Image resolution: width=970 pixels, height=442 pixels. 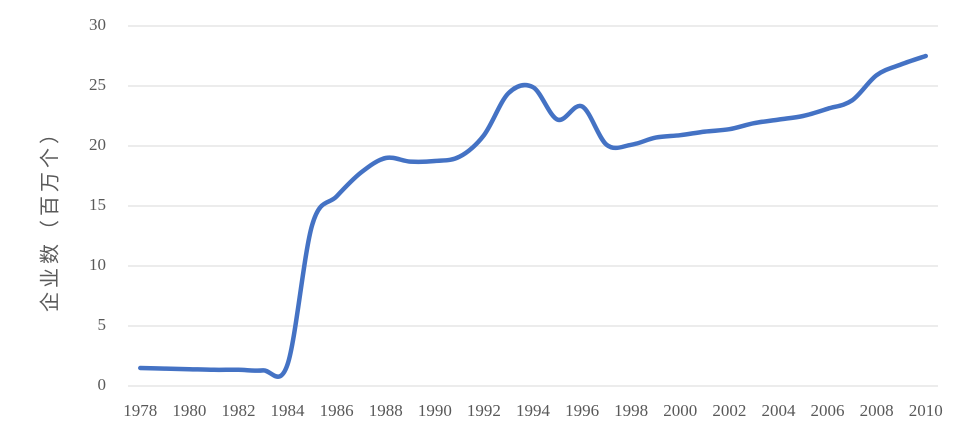 I want to click on x-tick-label: 1990, so click(x=435, y=410).